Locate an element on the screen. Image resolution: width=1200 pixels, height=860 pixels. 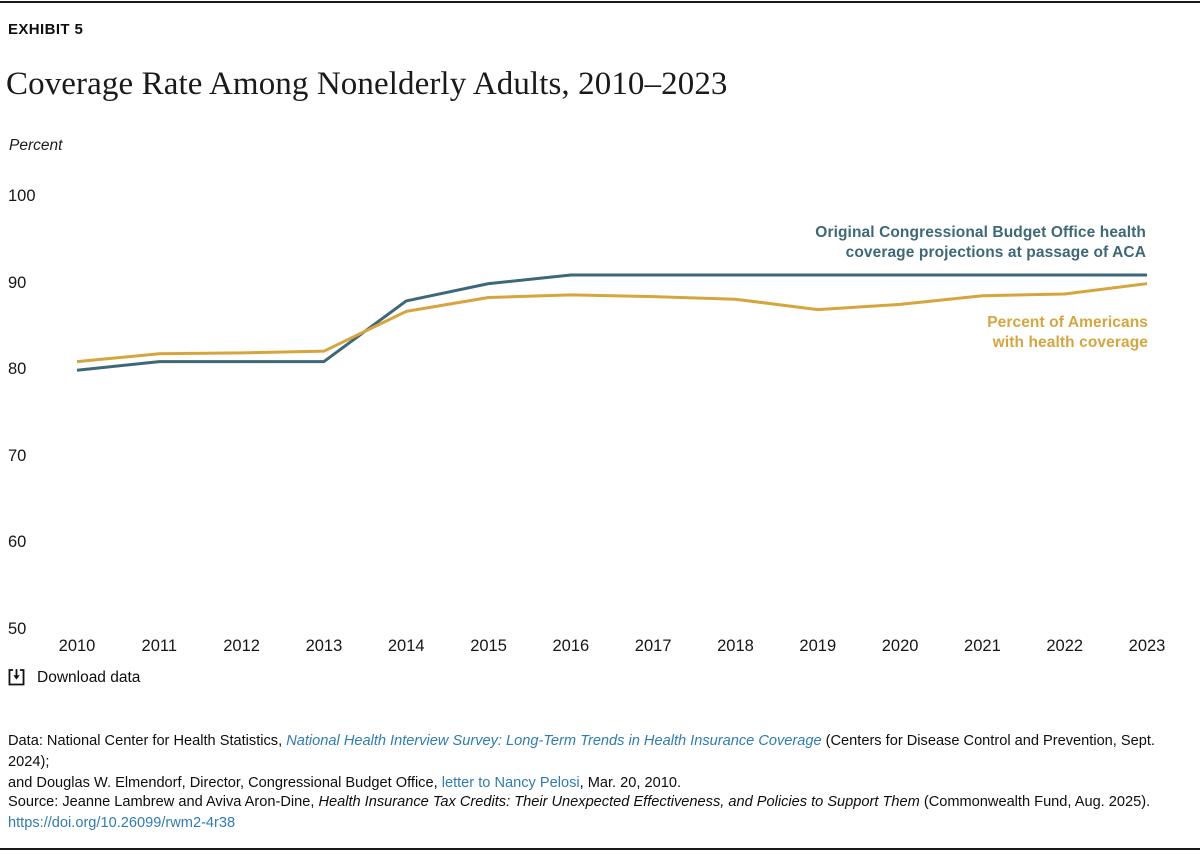
x-axis-tick-label: 2010 is located at coordinates (77, 646).